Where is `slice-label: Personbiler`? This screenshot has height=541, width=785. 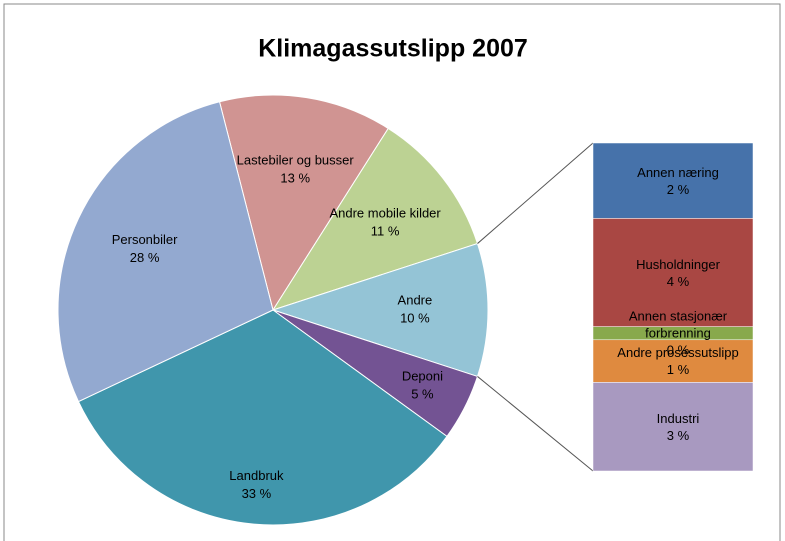
slice-label: Personbiler is located at coordinates (145, 239).